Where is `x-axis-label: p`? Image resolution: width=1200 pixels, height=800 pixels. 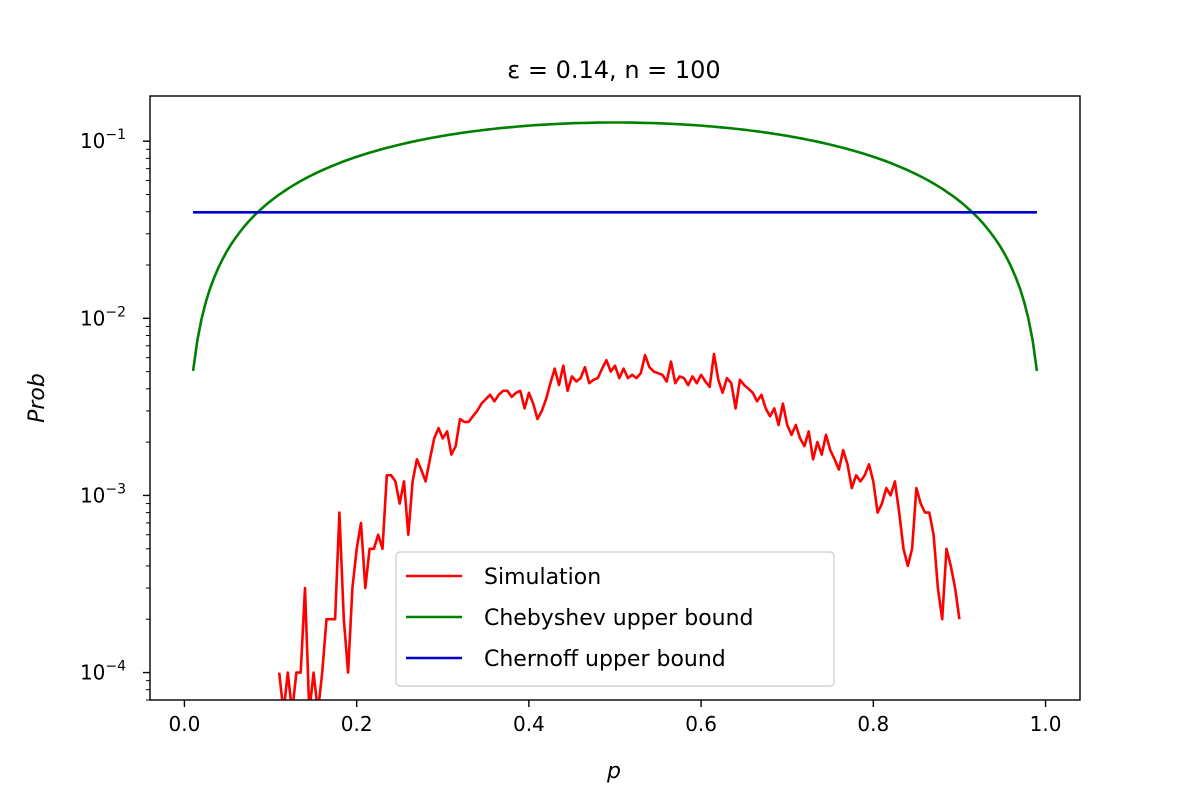 x-axis-label: p is located at coordinates (613, 771).